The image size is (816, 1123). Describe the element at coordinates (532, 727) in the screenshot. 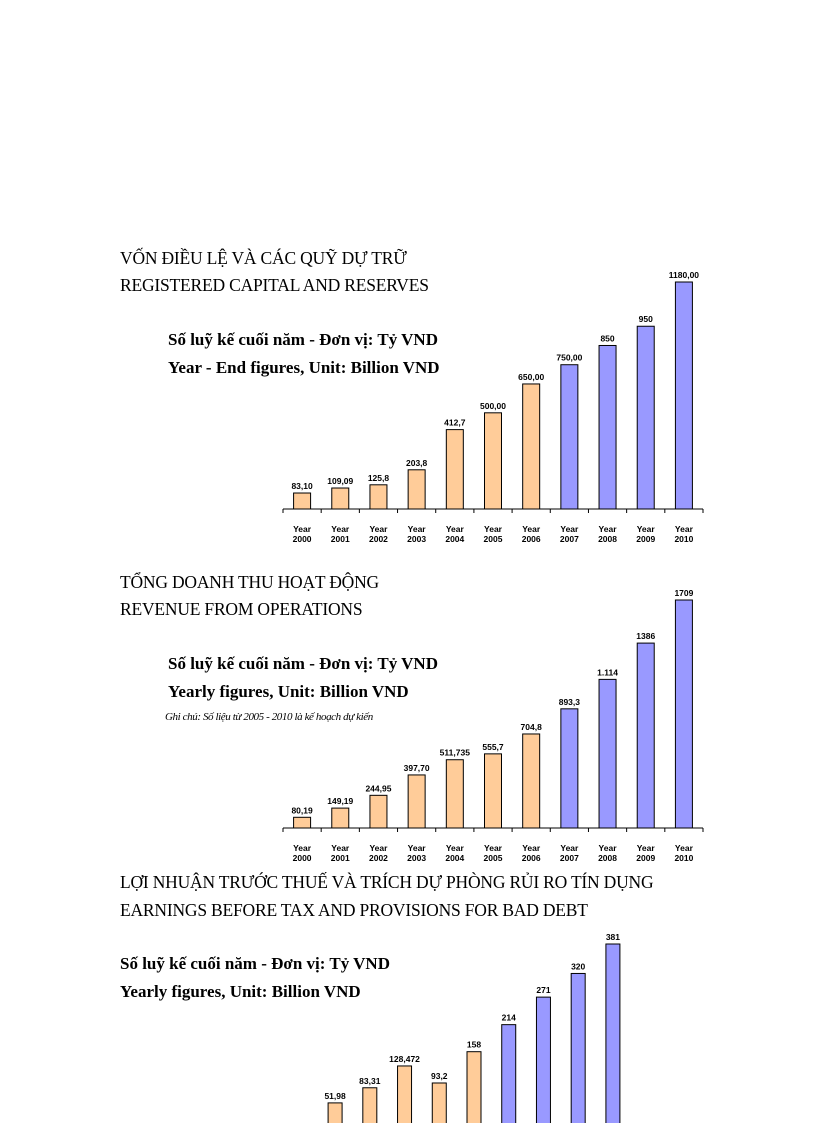

I see `data-label: 704,8` at that location.